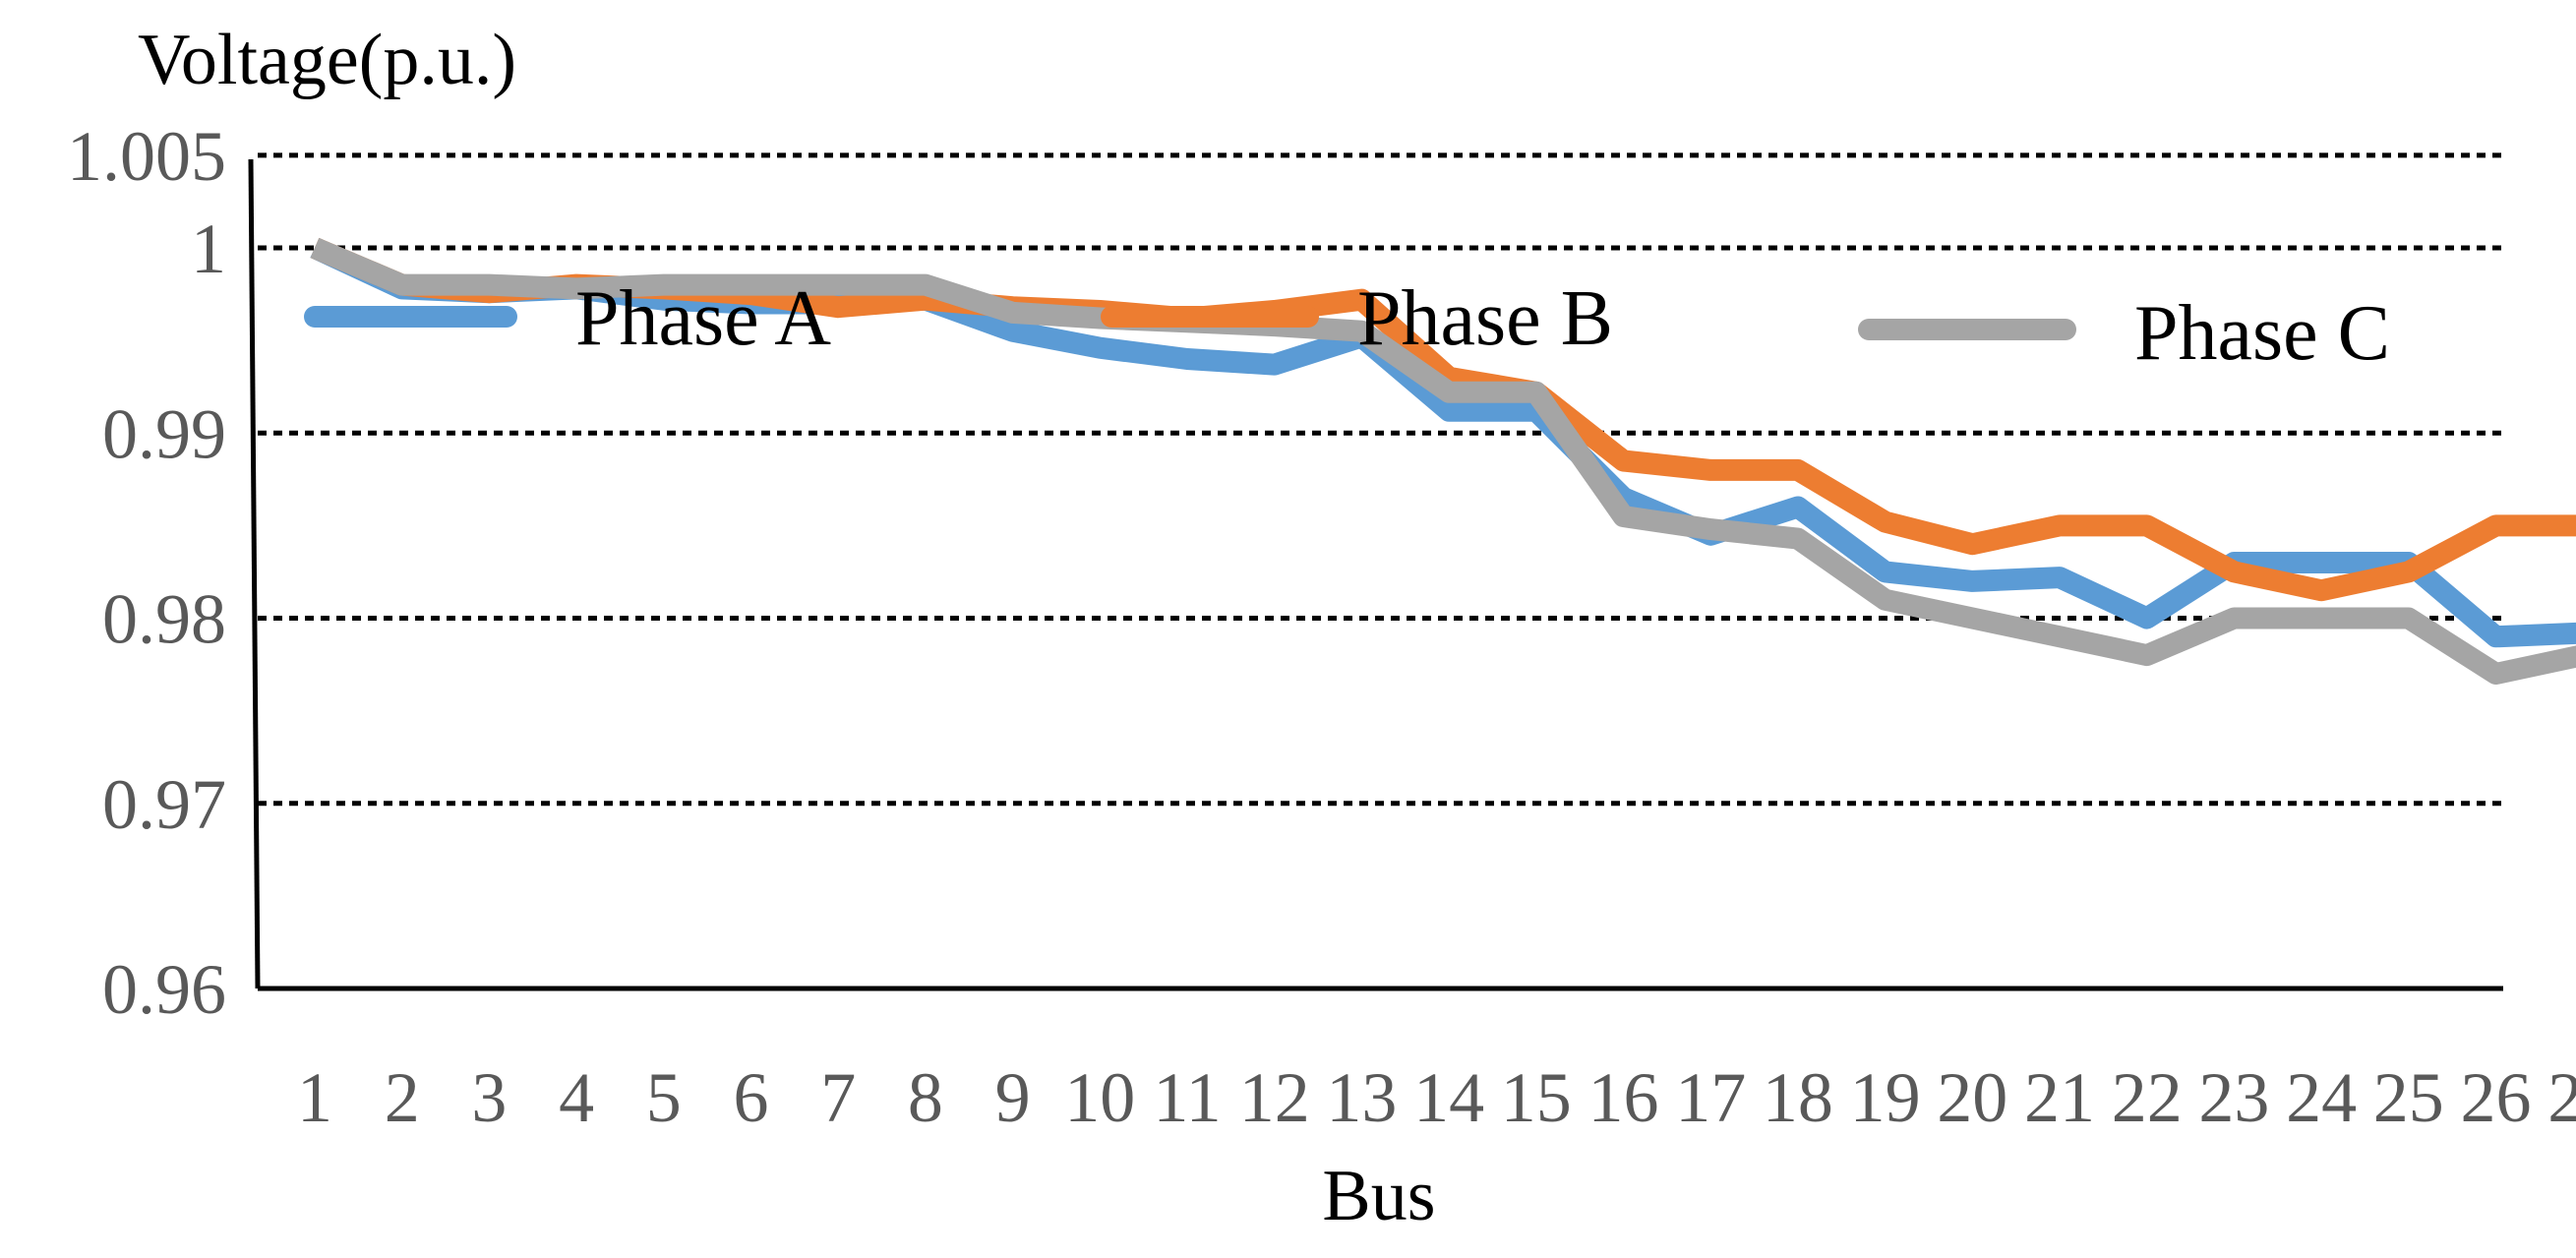 This screenshot has width=2576, height=1258. I want to click on x-tick-label: 14, so click(1448, 1098).